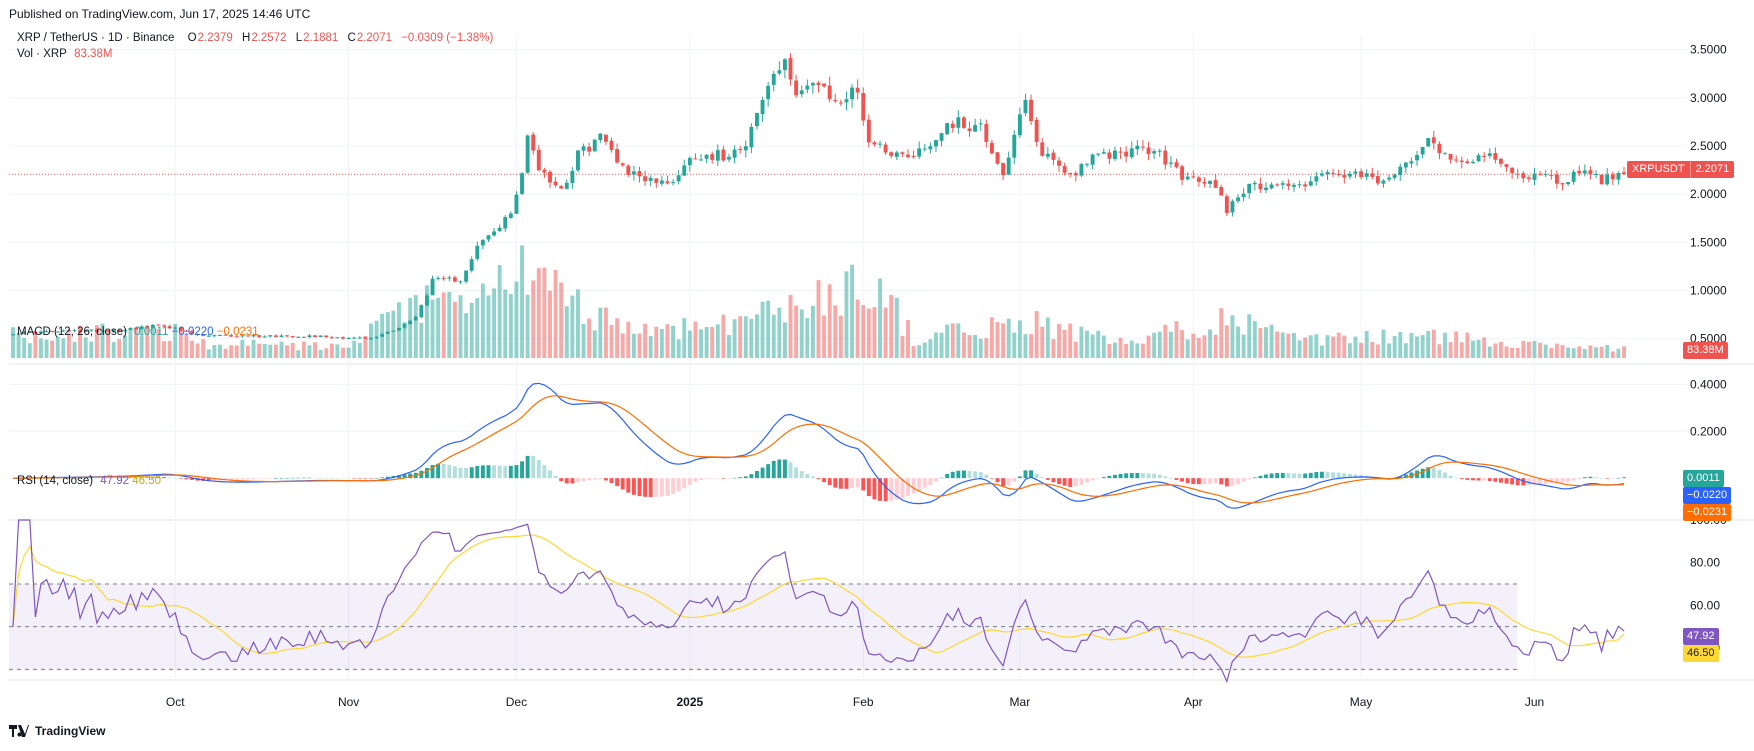  Describe the element at coordinates (55, 481) in the screenshot. I see `rsi-label: RSI (14, close)` at that location.